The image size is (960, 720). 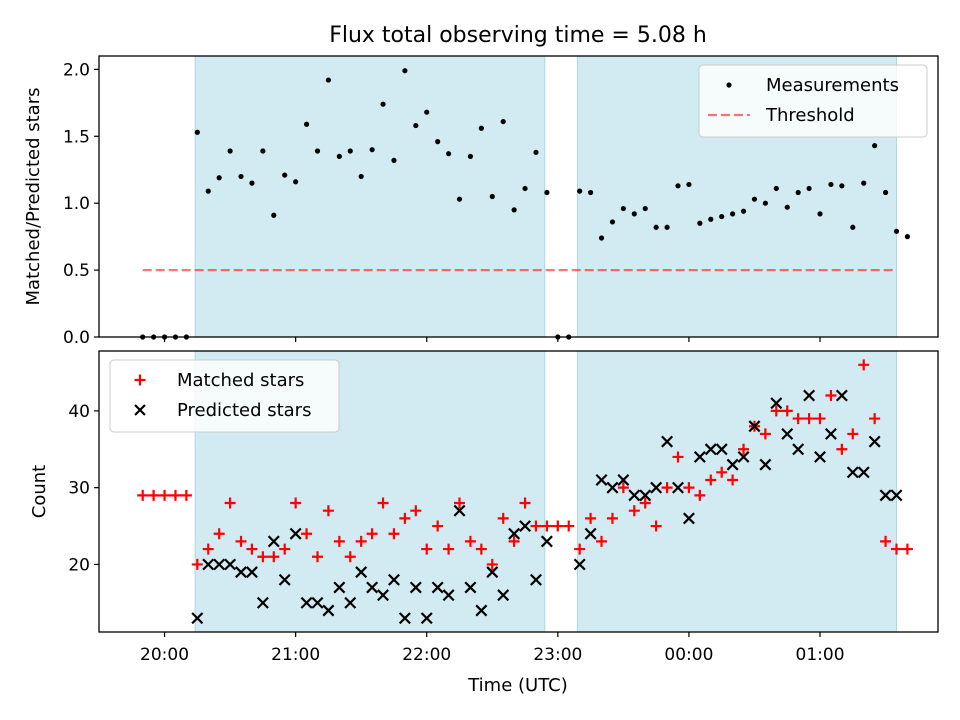 What do you see at coordinates (33, 197) in the screenshot?
I see `top-y-axis-label: Matched/Predicted stars` at bounding box center [33, 197].